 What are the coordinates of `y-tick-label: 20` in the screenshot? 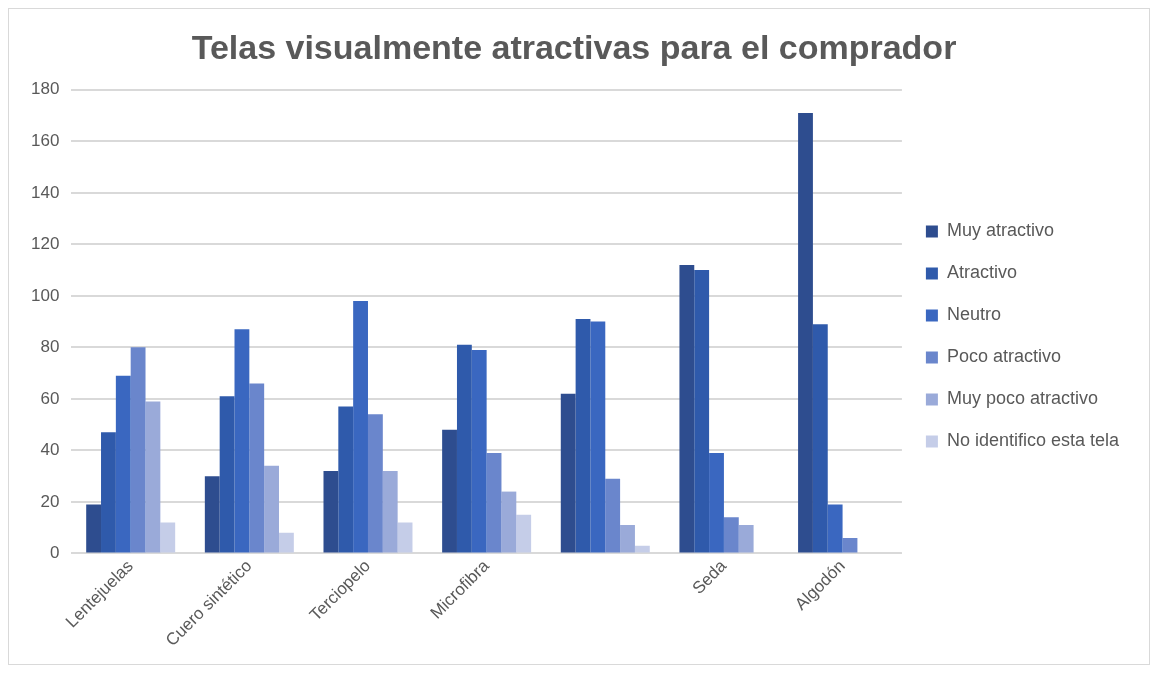 It's located at (50, 501).